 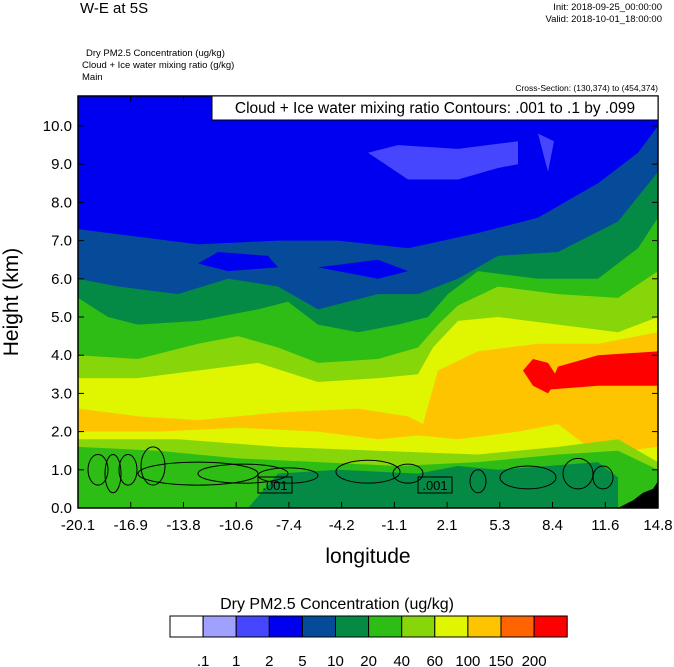 I want to click on x-tick-label: -1.1, so click(x=394, y=525).